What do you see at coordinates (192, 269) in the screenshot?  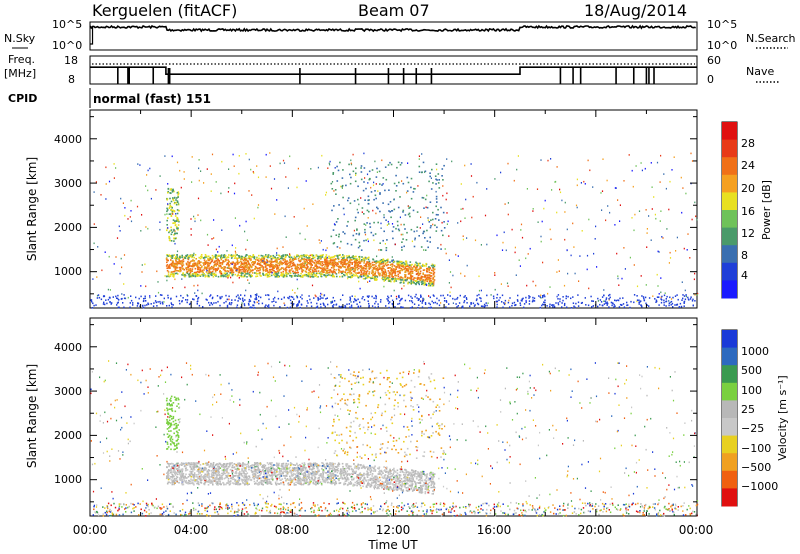 I see `power-data-pt-1917` at bounding box center [192, 269].